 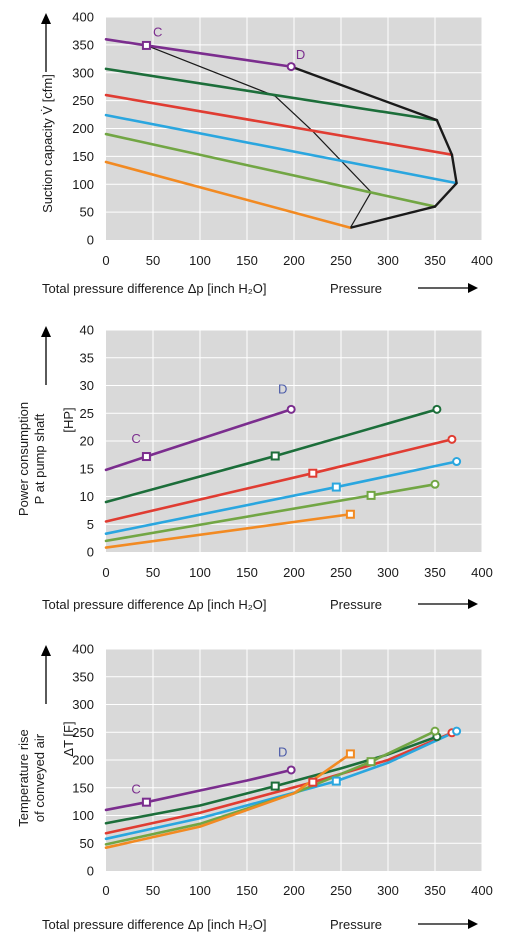 I want to click on y-tick-label: 30, so click(x=87, y=385).